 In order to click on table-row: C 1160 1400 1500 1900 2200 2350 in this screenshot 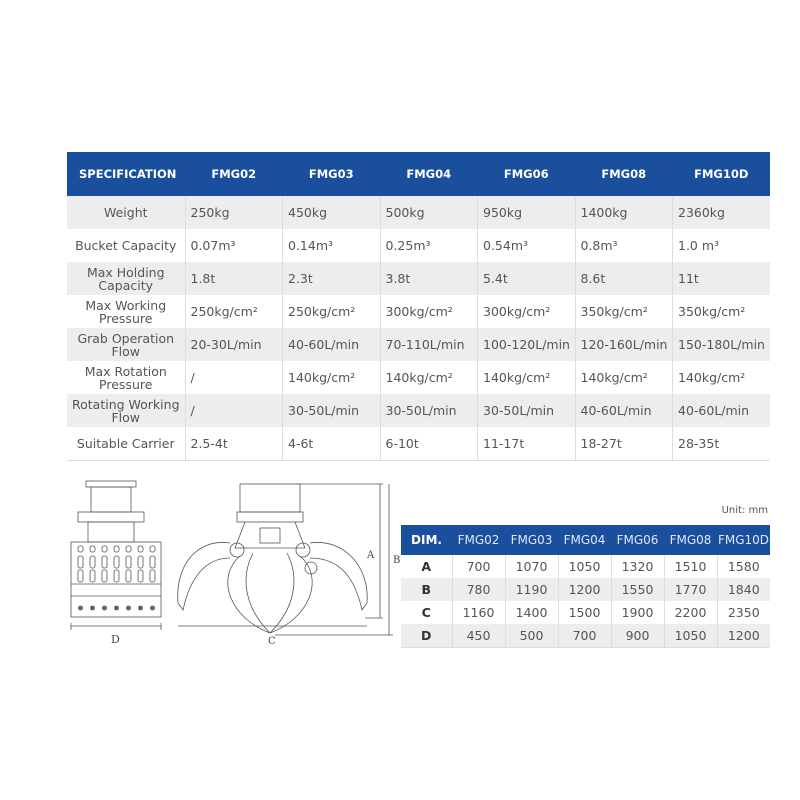, I will do `click(585, 612)`.